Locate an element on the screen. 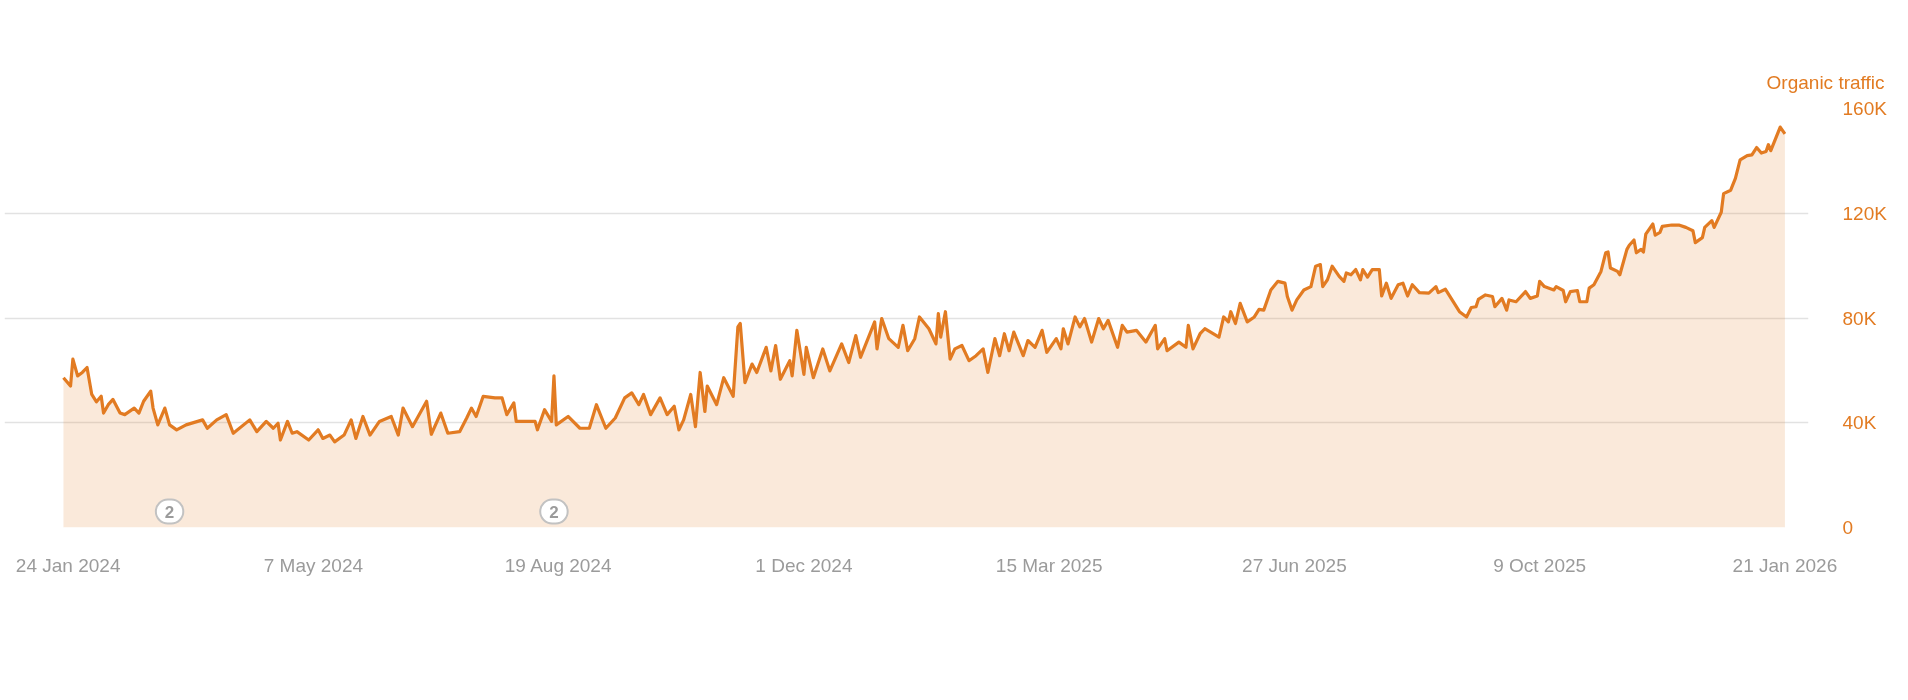 The width and height of the screenshot is (1908, 700). y-tick-label: 40K is located at coordinates (1859, 423).